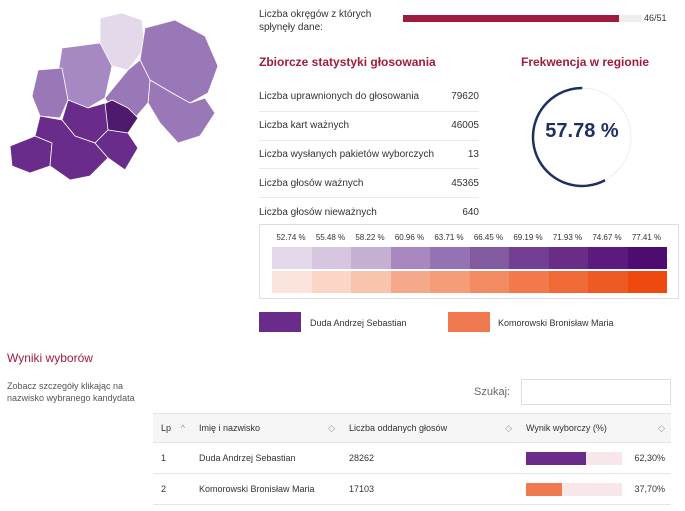 The width and height of the screenshot is (685, 511). Describe the element at coordinates (595, 428) in the screenshot. I see `column-header-result: Wynik wyborczy (%) ◇` at that location.